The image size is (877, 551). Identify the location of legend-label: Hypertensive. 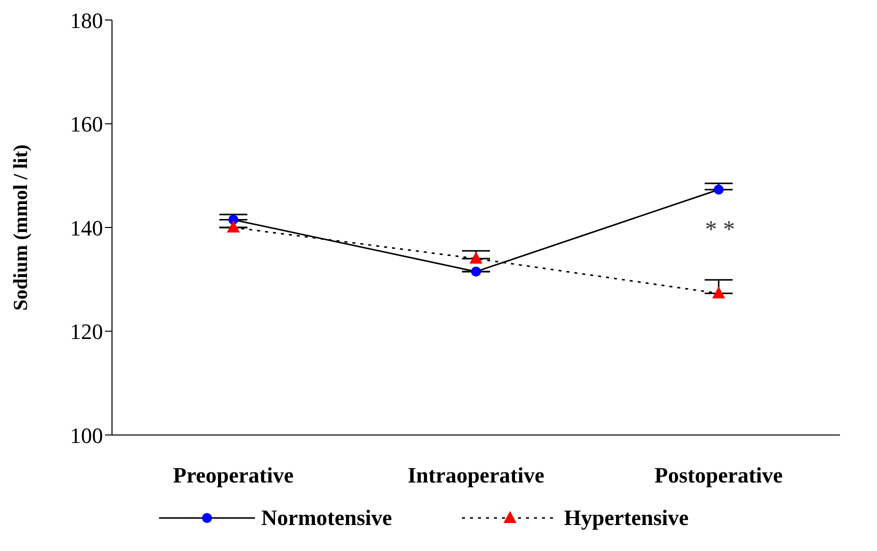
(626, 518).